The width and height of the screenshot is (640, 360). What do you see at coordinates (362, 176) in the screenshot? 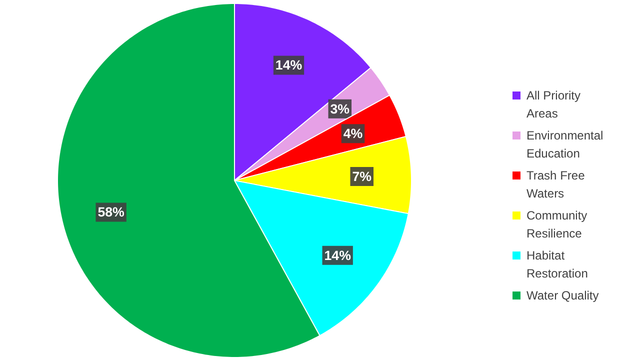
I see `data-label: 7%` at bounding box center [362, 176].